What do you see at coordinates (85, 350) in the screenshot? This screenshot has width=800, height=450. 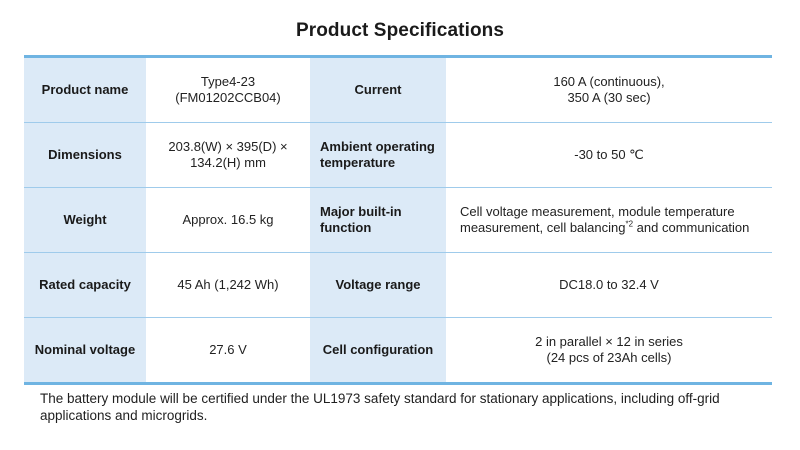 I see `spec-label-nominal-voltage: Nominal voltage` at bounding box center [85, 350].